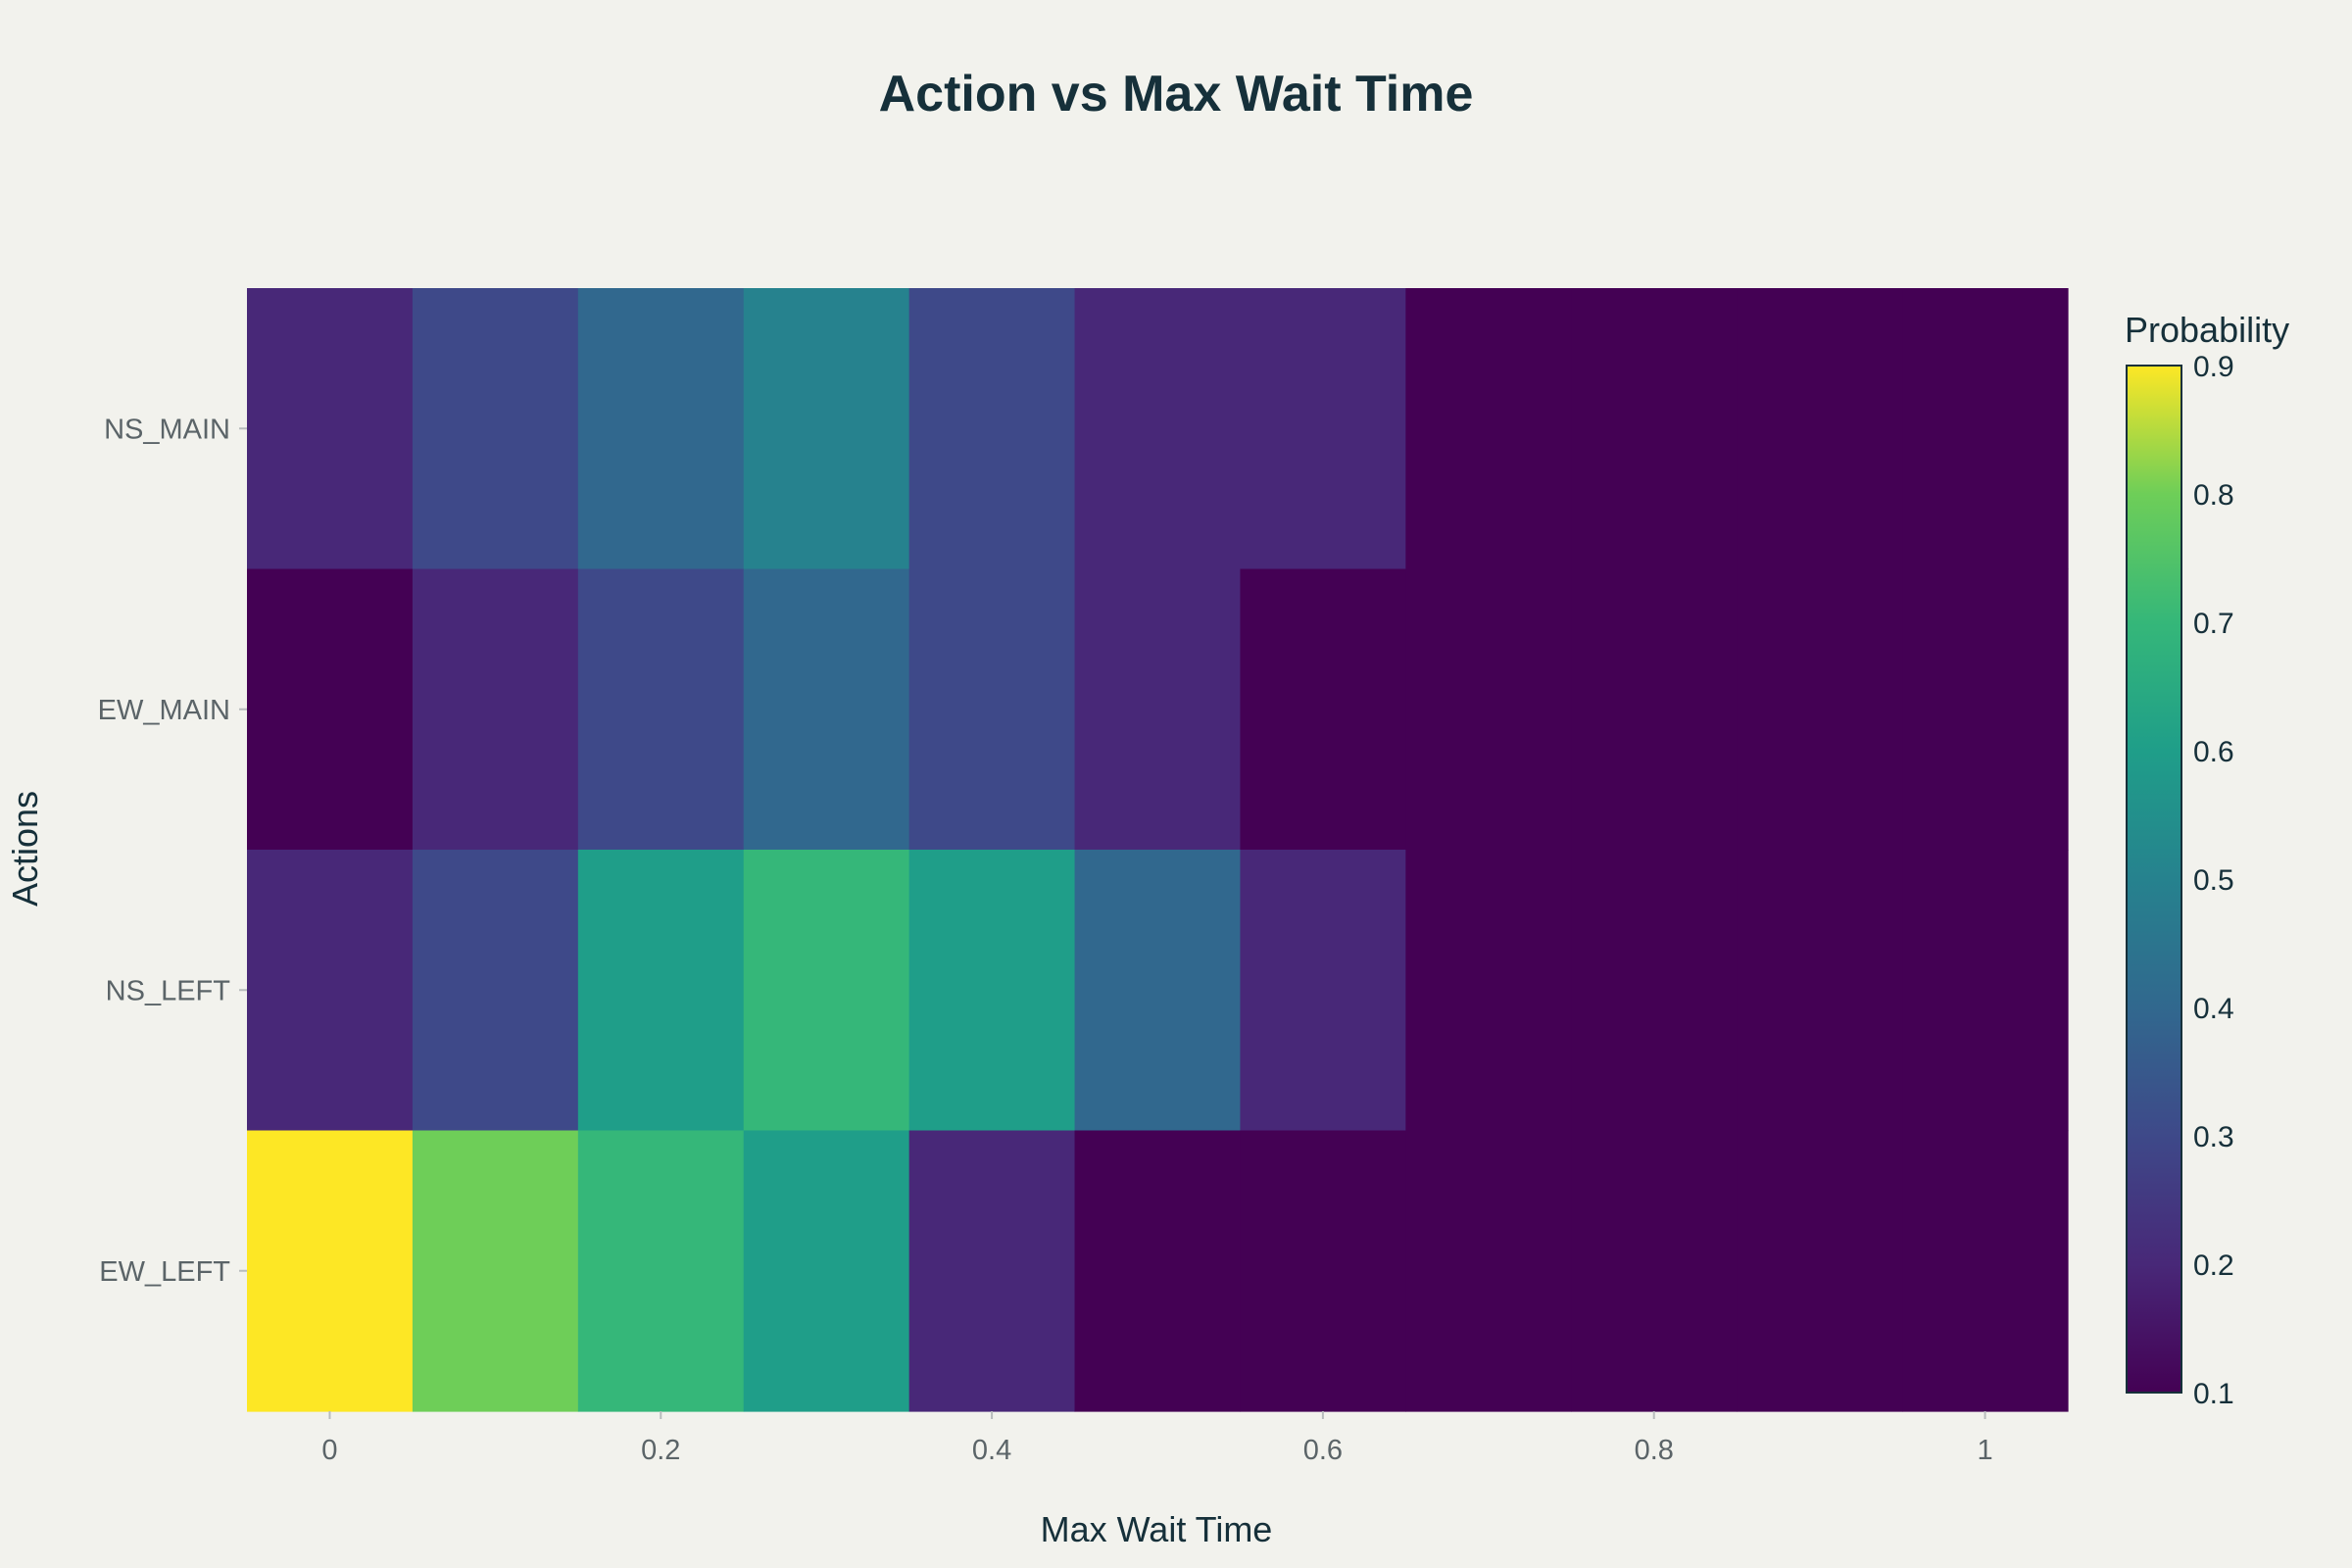 This screenshot has height=1568, width=2352. I want to click on colorbar-ticks: 0.1 0.2 0.3 0.4 0.5 0.6 0.7 0.8 0.9, so click(2213, 880).